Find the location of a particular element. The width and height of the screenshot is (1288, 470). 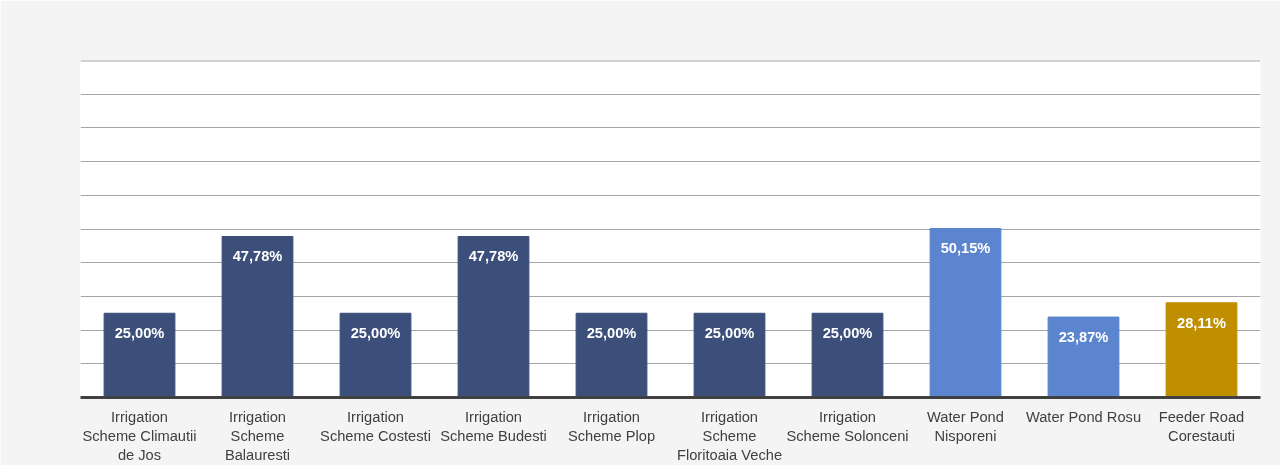

x-tick-label: Irrigation Scheme Budesti is located at coordinates (493, 426).